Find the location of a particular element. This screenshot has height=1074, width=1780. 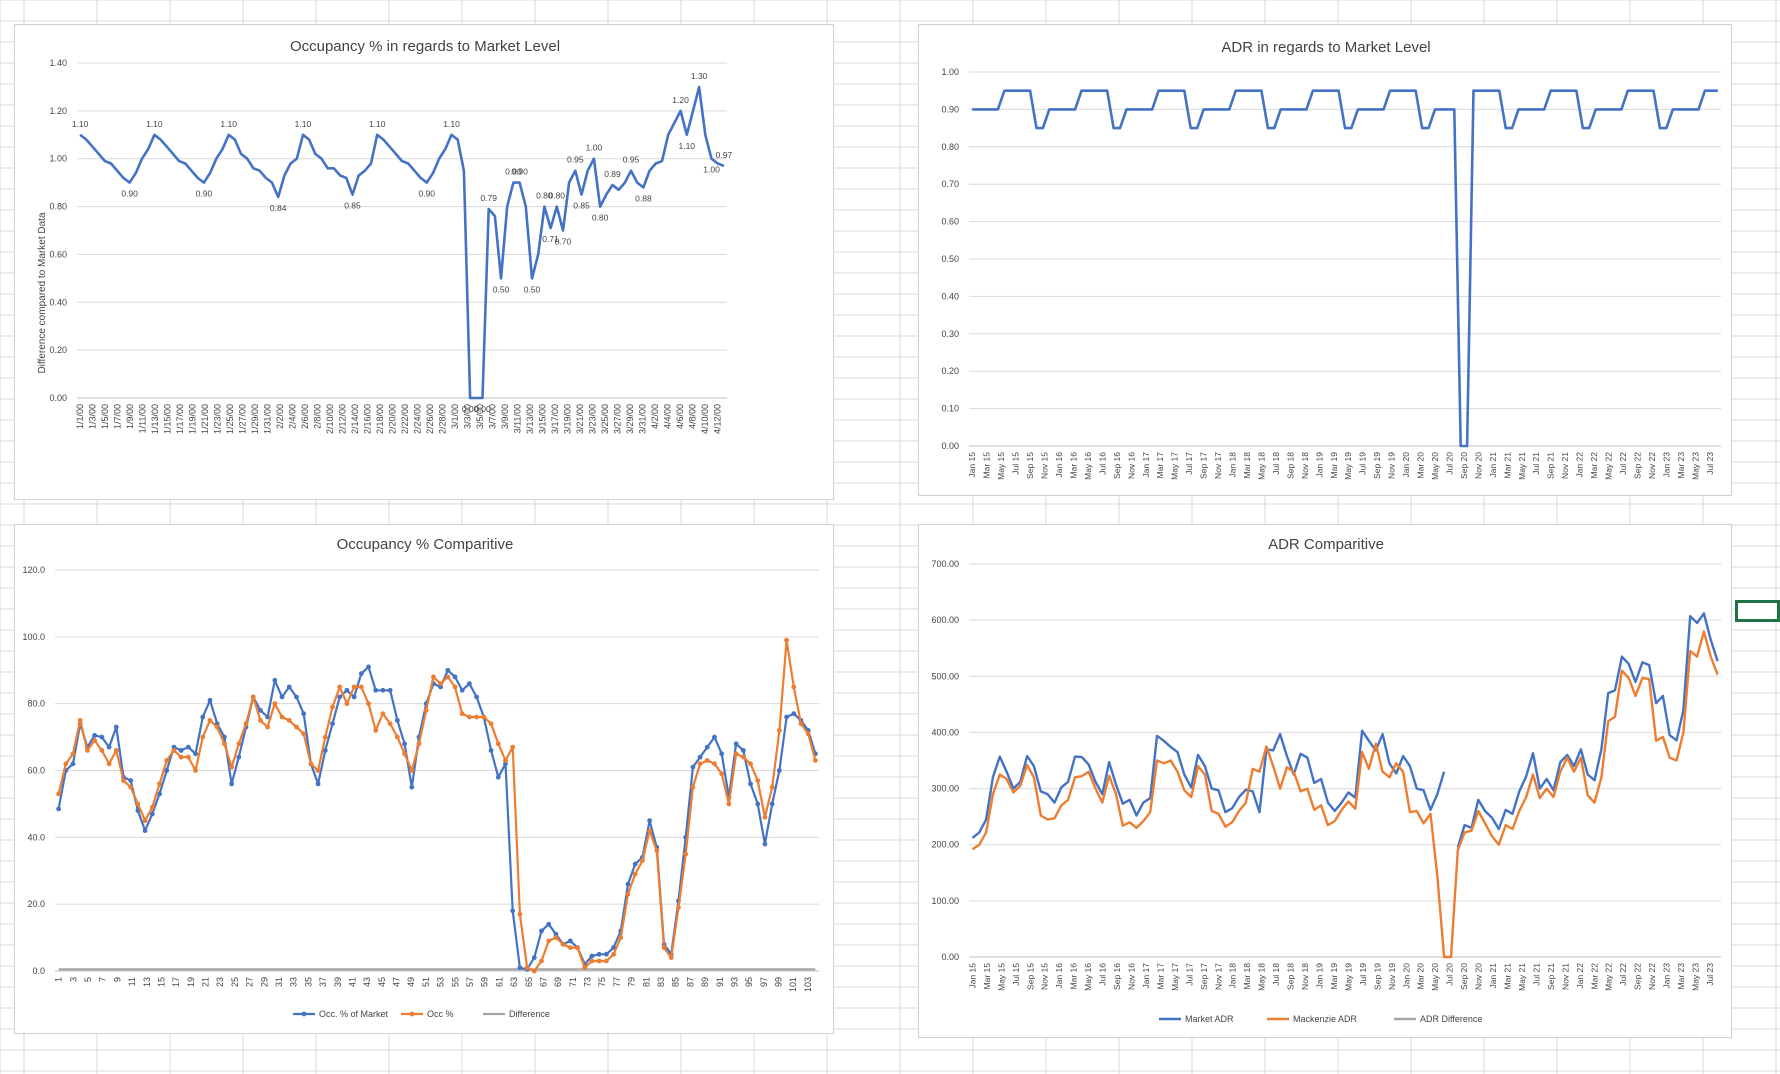

x-tick-label: 69 is located at coordinates (558, 982).